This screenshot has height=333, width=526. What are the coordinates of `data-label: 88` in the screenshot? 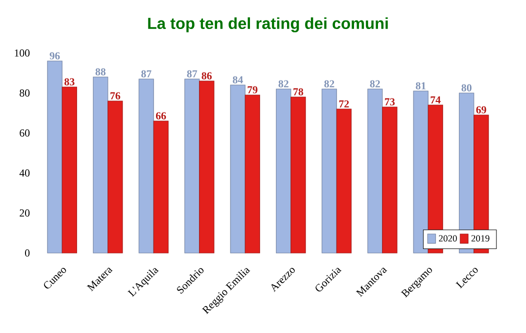 It's located at (101, 72).